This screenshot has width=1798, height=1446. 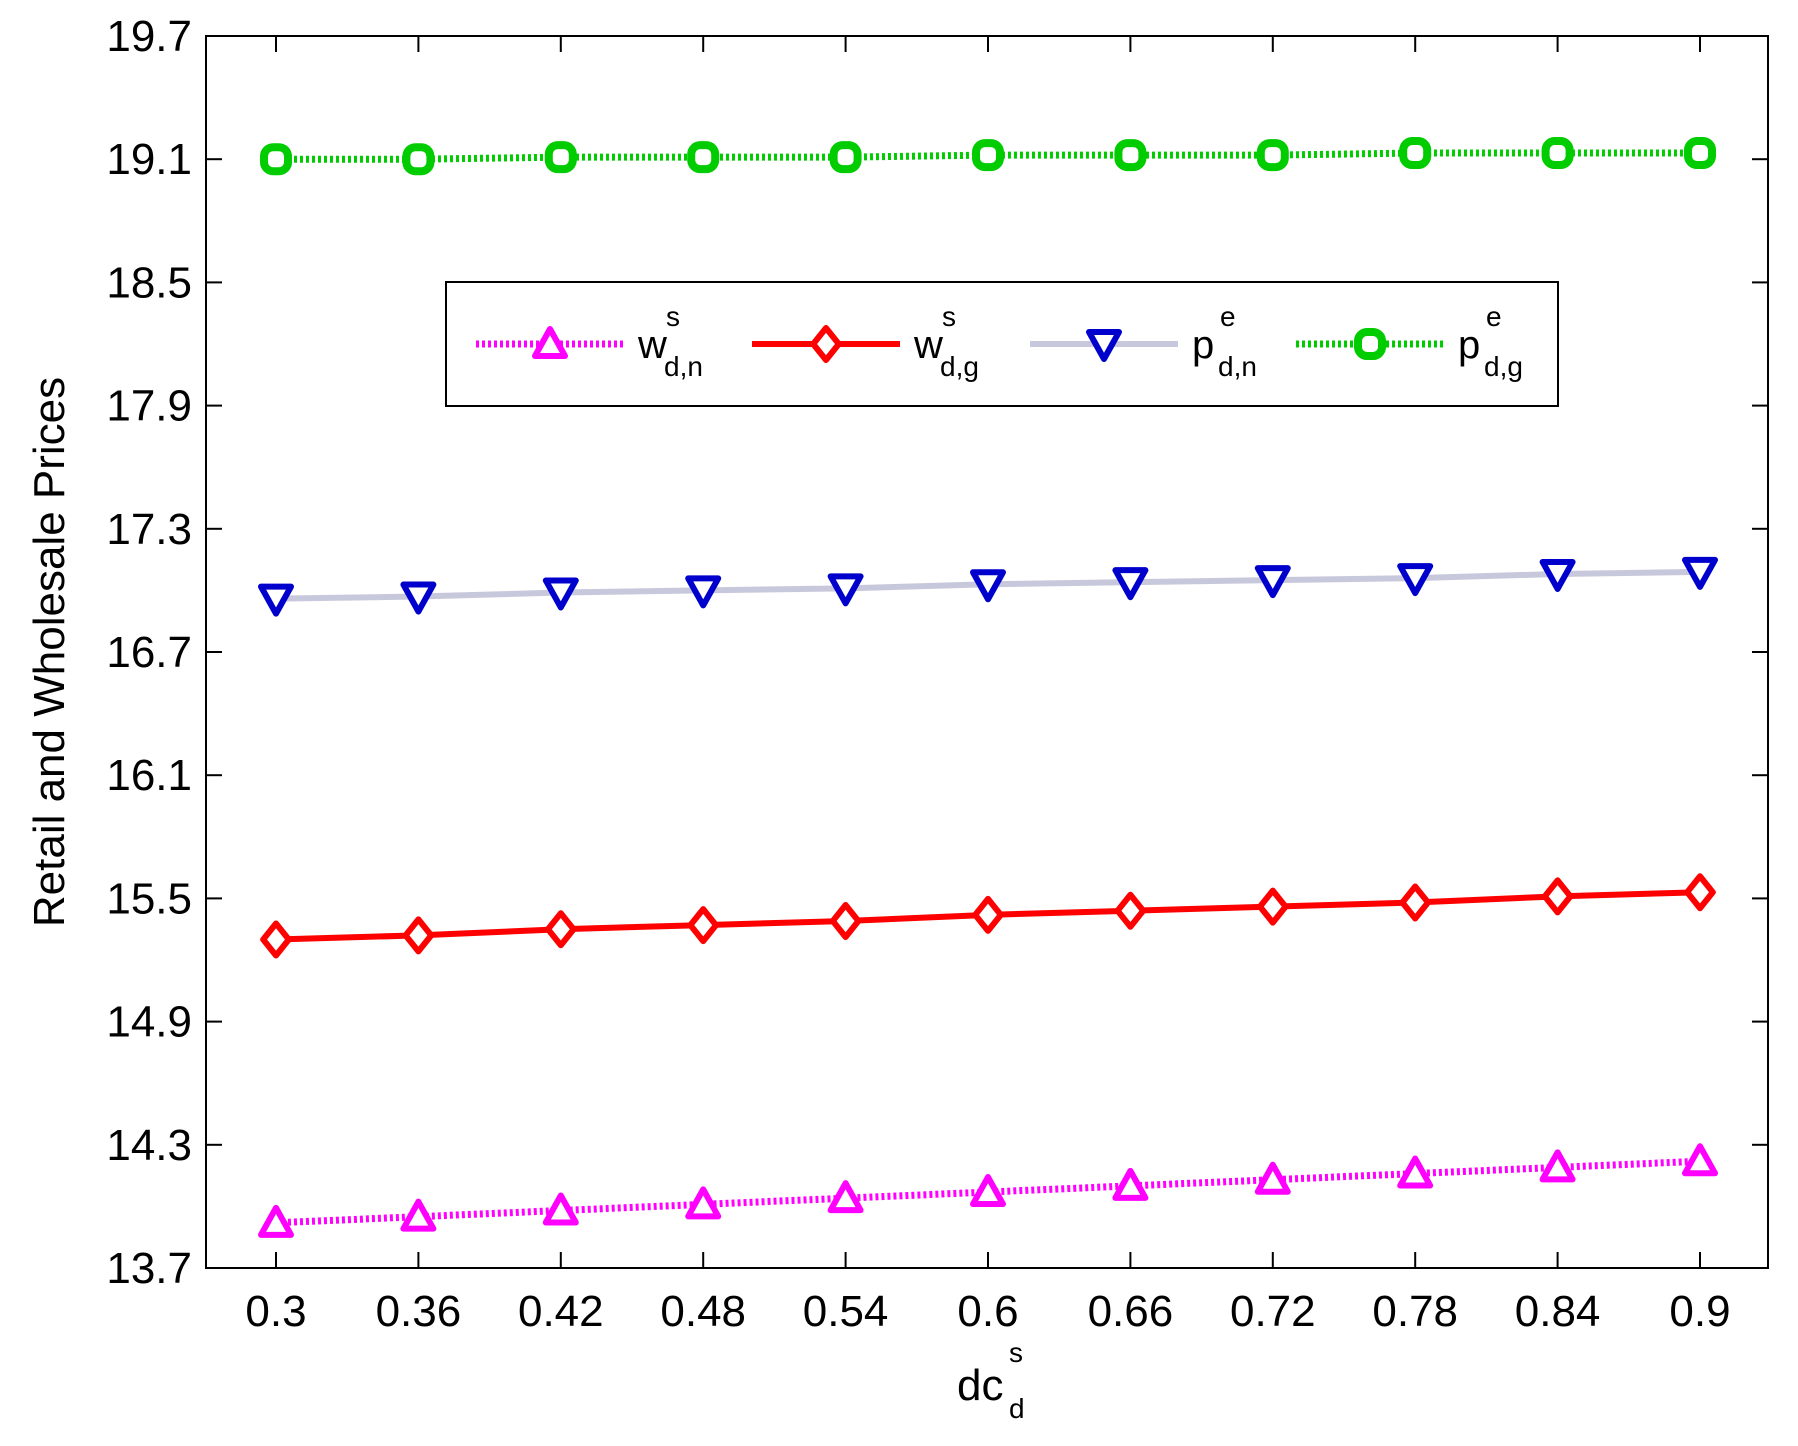 What do you see at coordinates (149, 1268) in the screenshot?
I see `y-tick-label: 13.7` at bounding box center [149, 1268].